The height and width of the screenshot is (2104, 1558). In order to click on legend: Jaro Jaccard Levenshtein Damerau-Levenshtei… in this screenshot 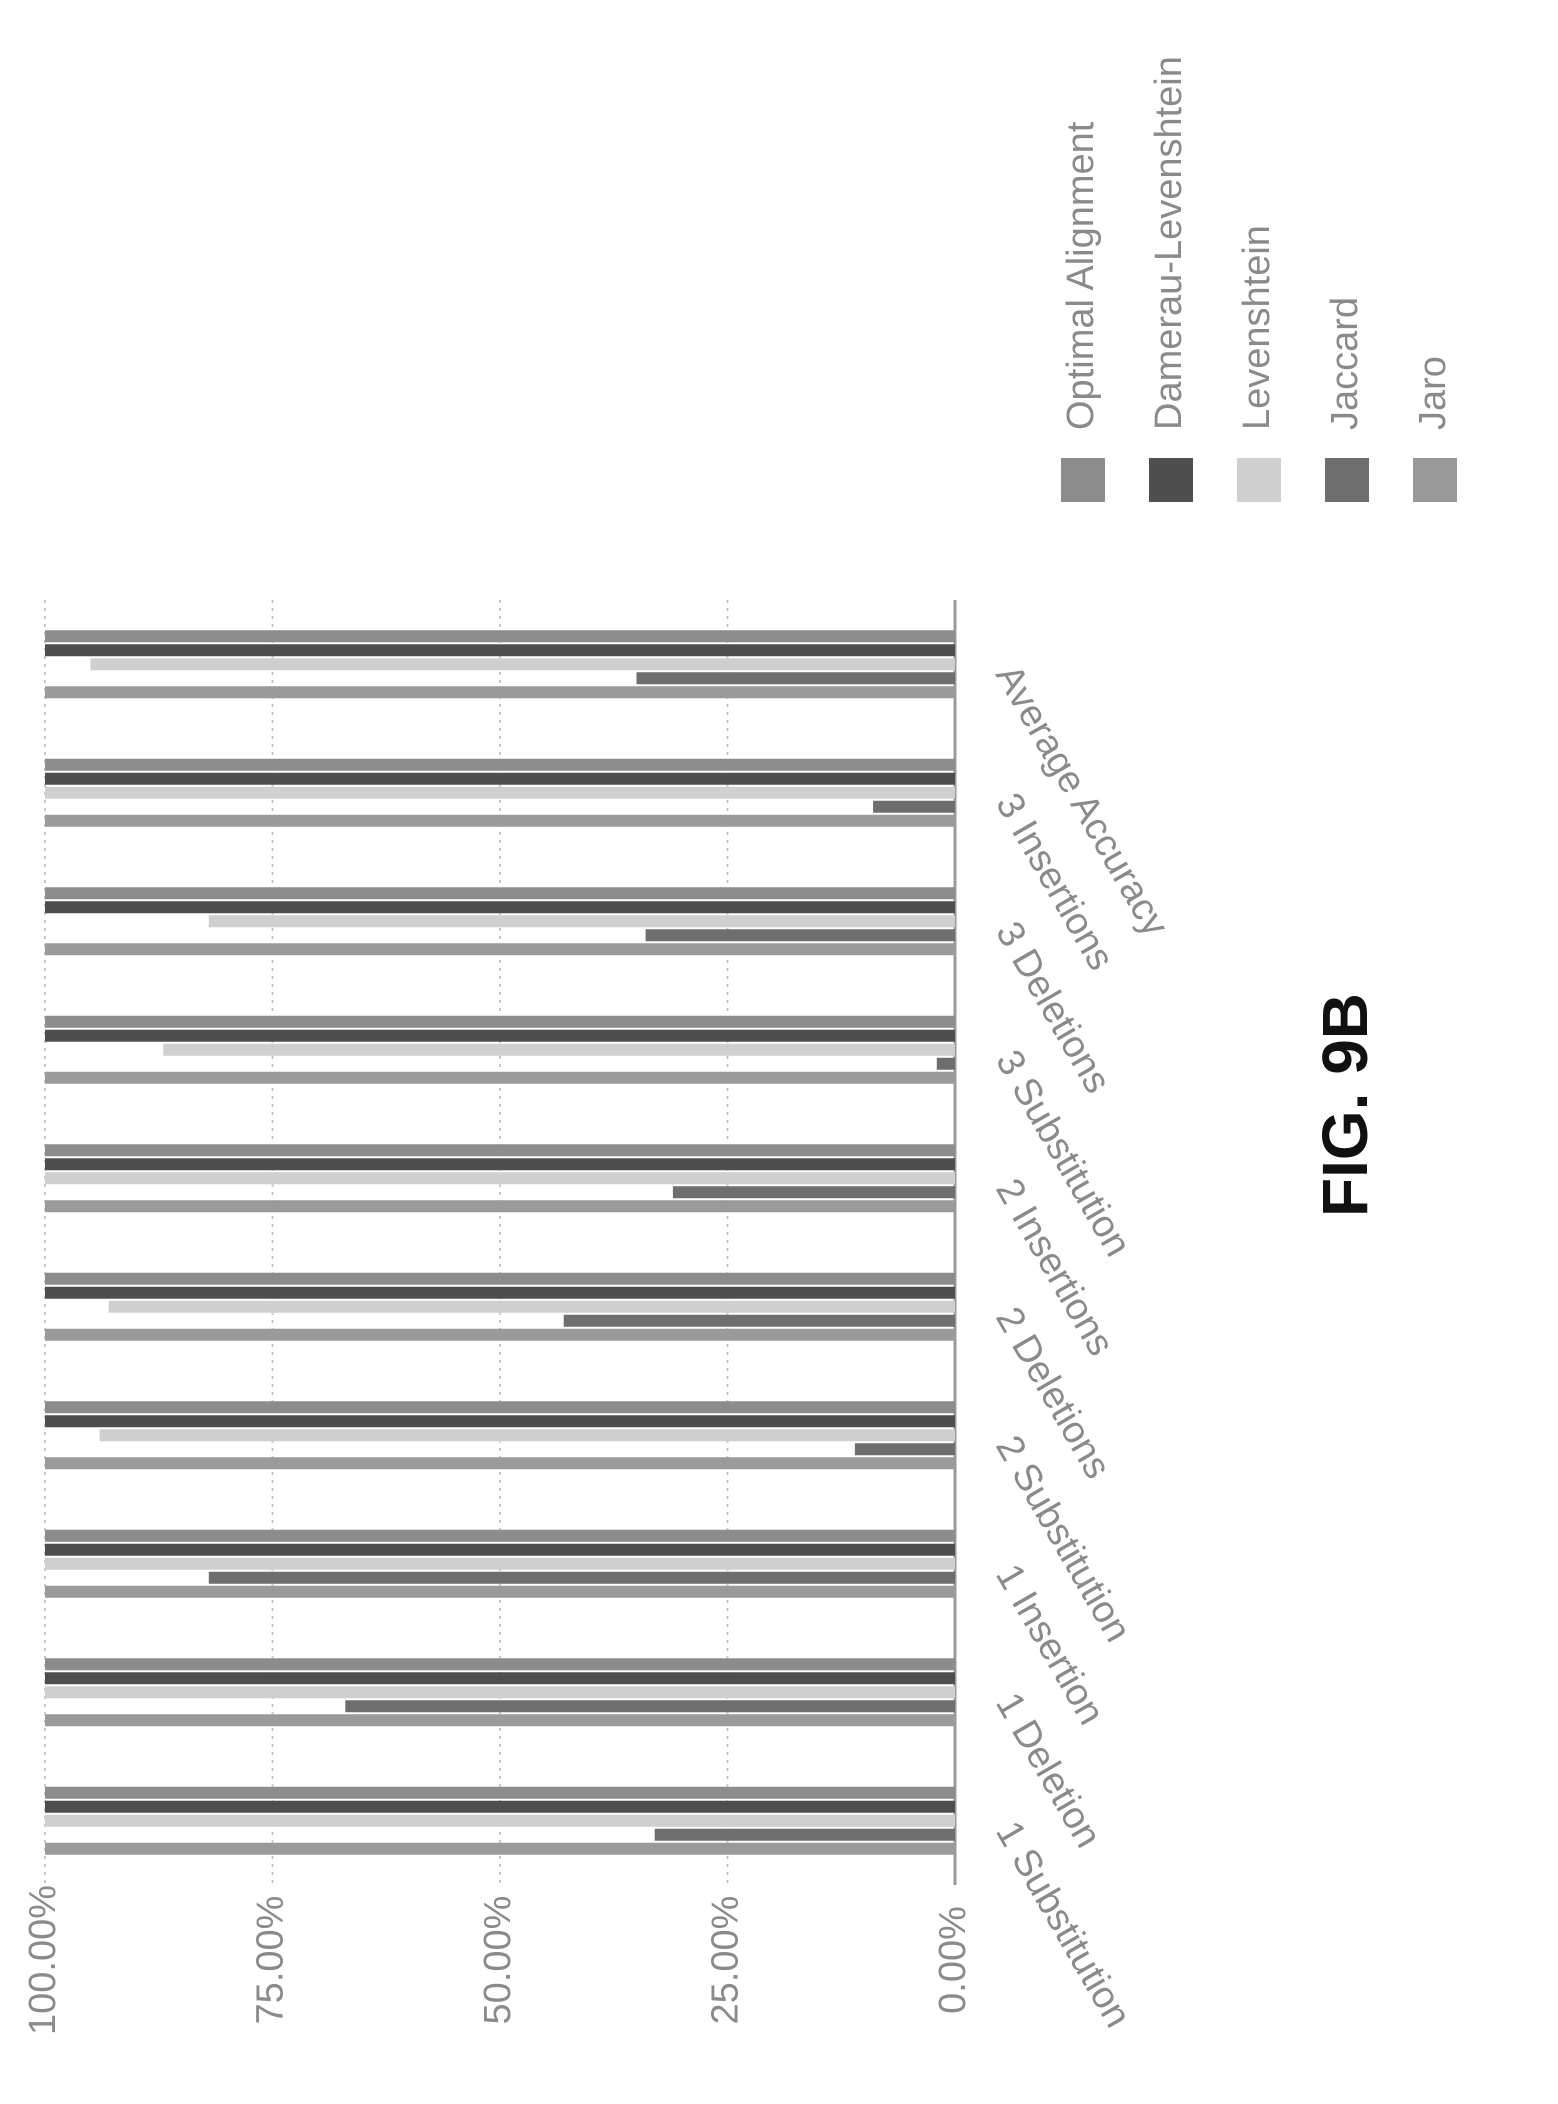, I will do `click(1258, 279)`.